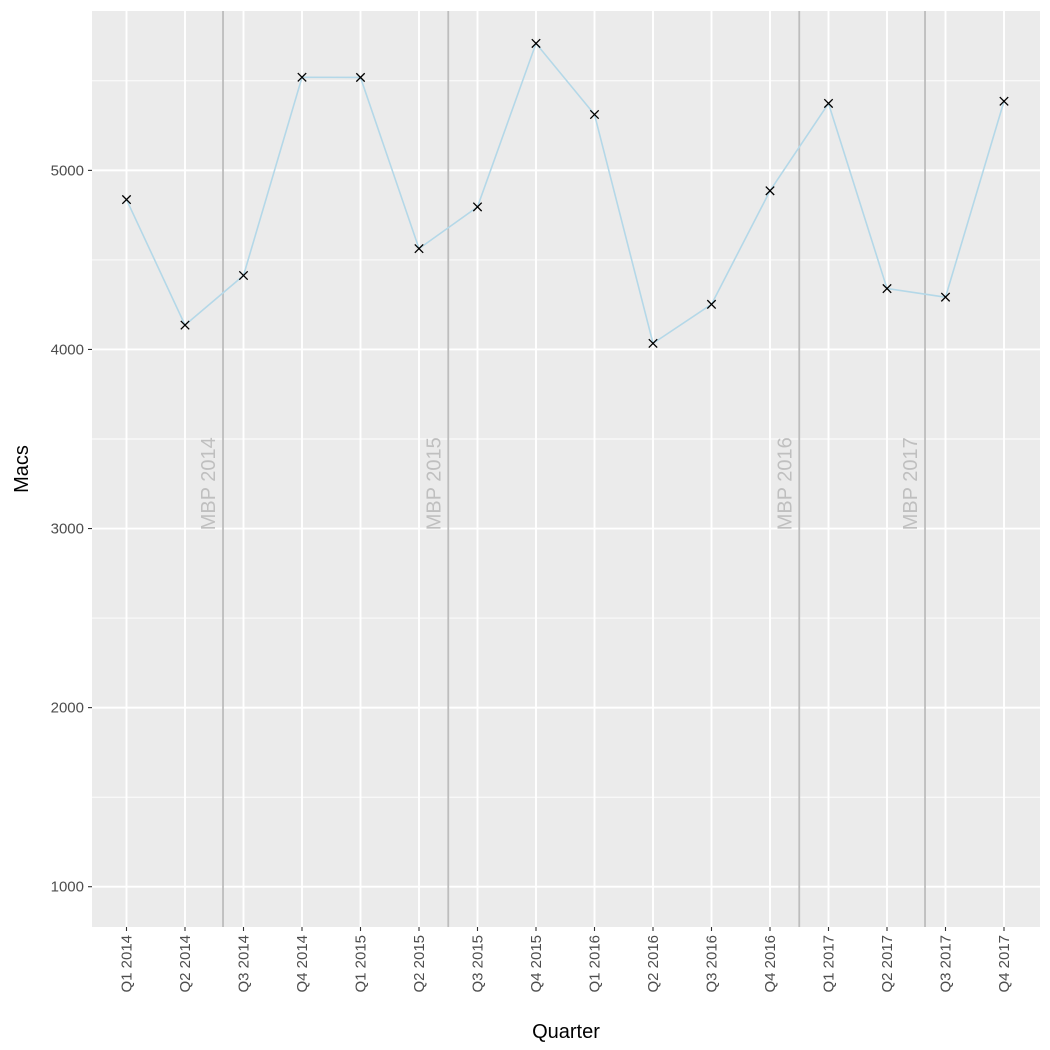  What do you see at coordinates (67, 529) in the screenshot?
I see `y-tick-label: 3000` at bounding box center [67, 529].